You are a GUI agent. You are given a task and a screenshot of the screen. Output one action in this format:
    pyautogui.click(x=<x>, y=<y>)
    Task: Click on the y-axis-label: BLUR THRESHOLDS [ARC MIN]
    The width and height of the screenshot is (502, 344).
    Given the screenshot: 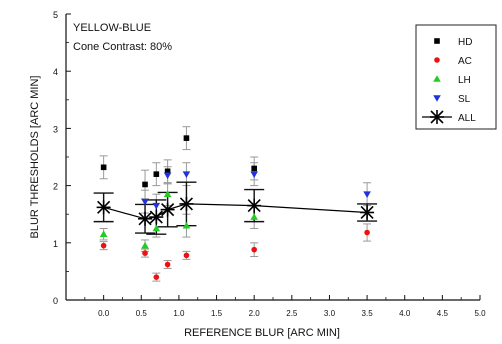 What is the action you would take?
    pyautogui.click(x=35, y=157)
    